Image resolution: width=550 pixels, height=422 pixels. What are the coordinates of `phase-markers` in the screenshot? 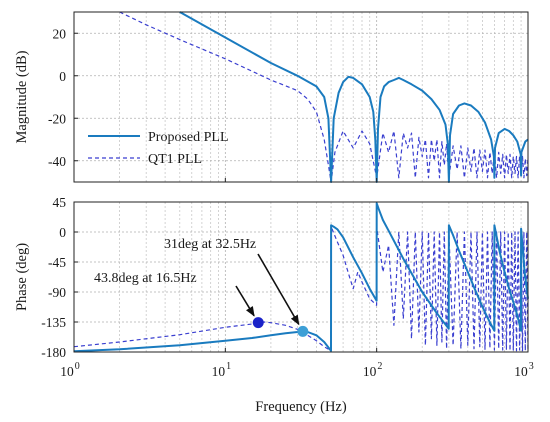 It's located at (280, 327).